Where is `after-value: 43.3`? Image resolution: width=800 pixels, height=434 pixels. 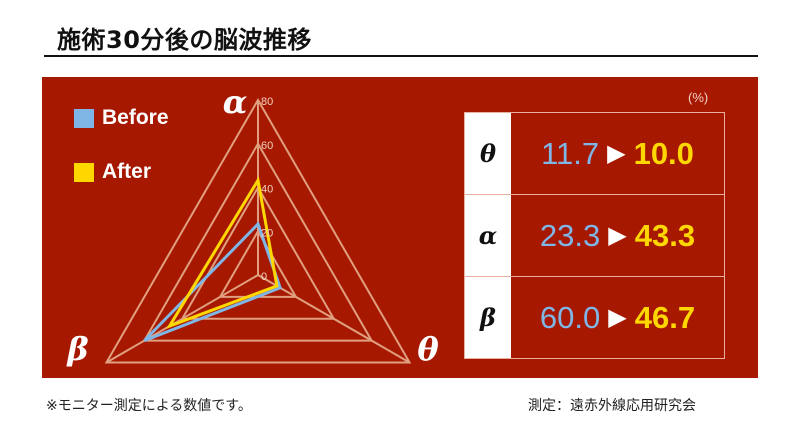 after-value: 43.3 is located at coordinates (665, 235).